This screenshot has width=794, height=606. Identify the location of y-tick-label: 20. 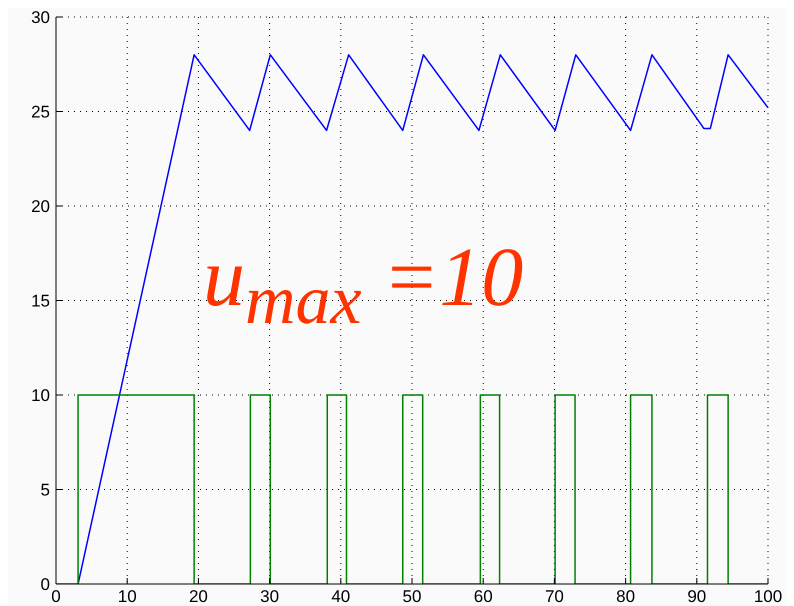
(40, 206).